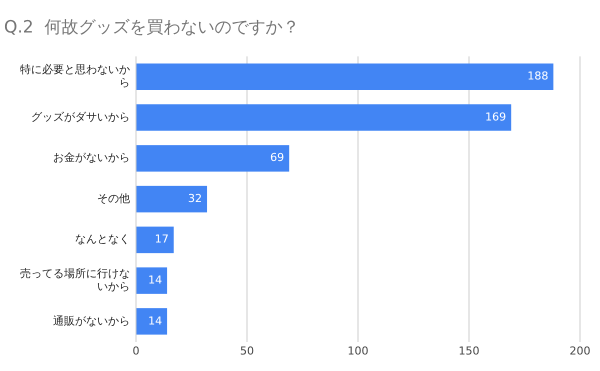 The height and width of the screenshot is (371, 600). What do you see at coordinates (277, 157) in the screenshot?
I see `data-label: 69` at bounding box center [277, 157].